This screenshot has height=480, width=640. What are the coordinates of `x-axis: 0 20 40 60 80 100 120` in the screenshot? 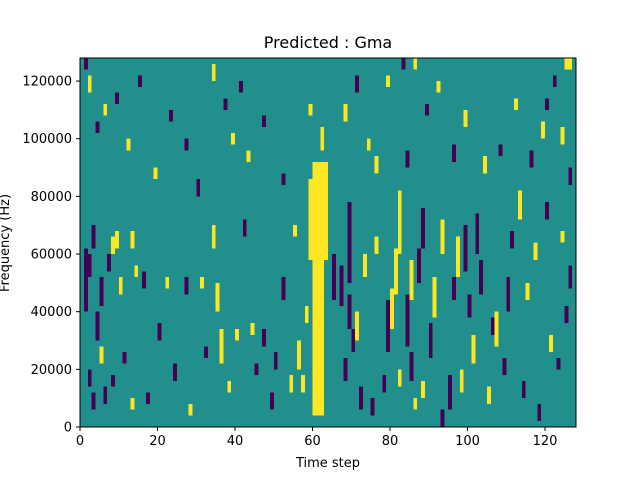 It's located at (317, 438).